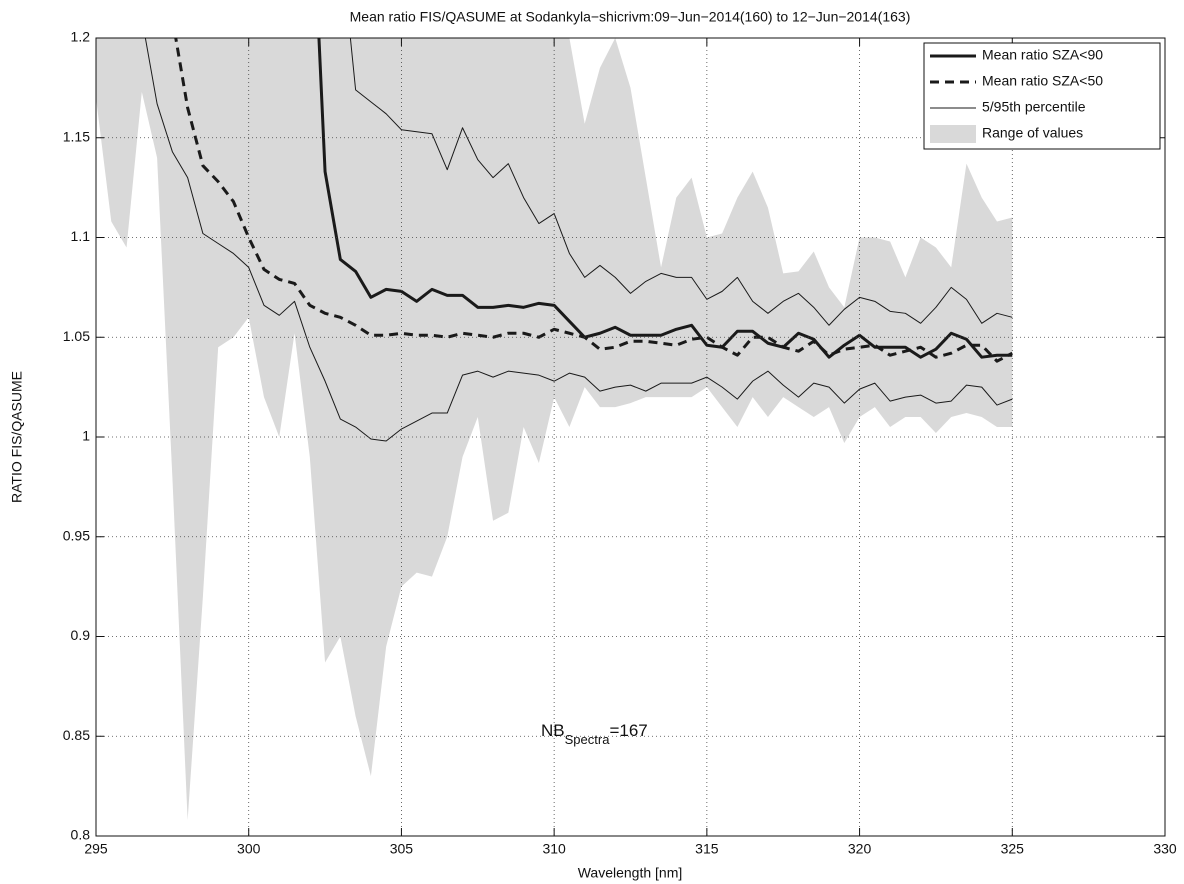 This screenshot has width=1184, height=884. What do you see at coordinates (1042, 81) in the screenshot?
I see `legend-label: Mean ratio SZA<50` at bounding box center [1042, 81].